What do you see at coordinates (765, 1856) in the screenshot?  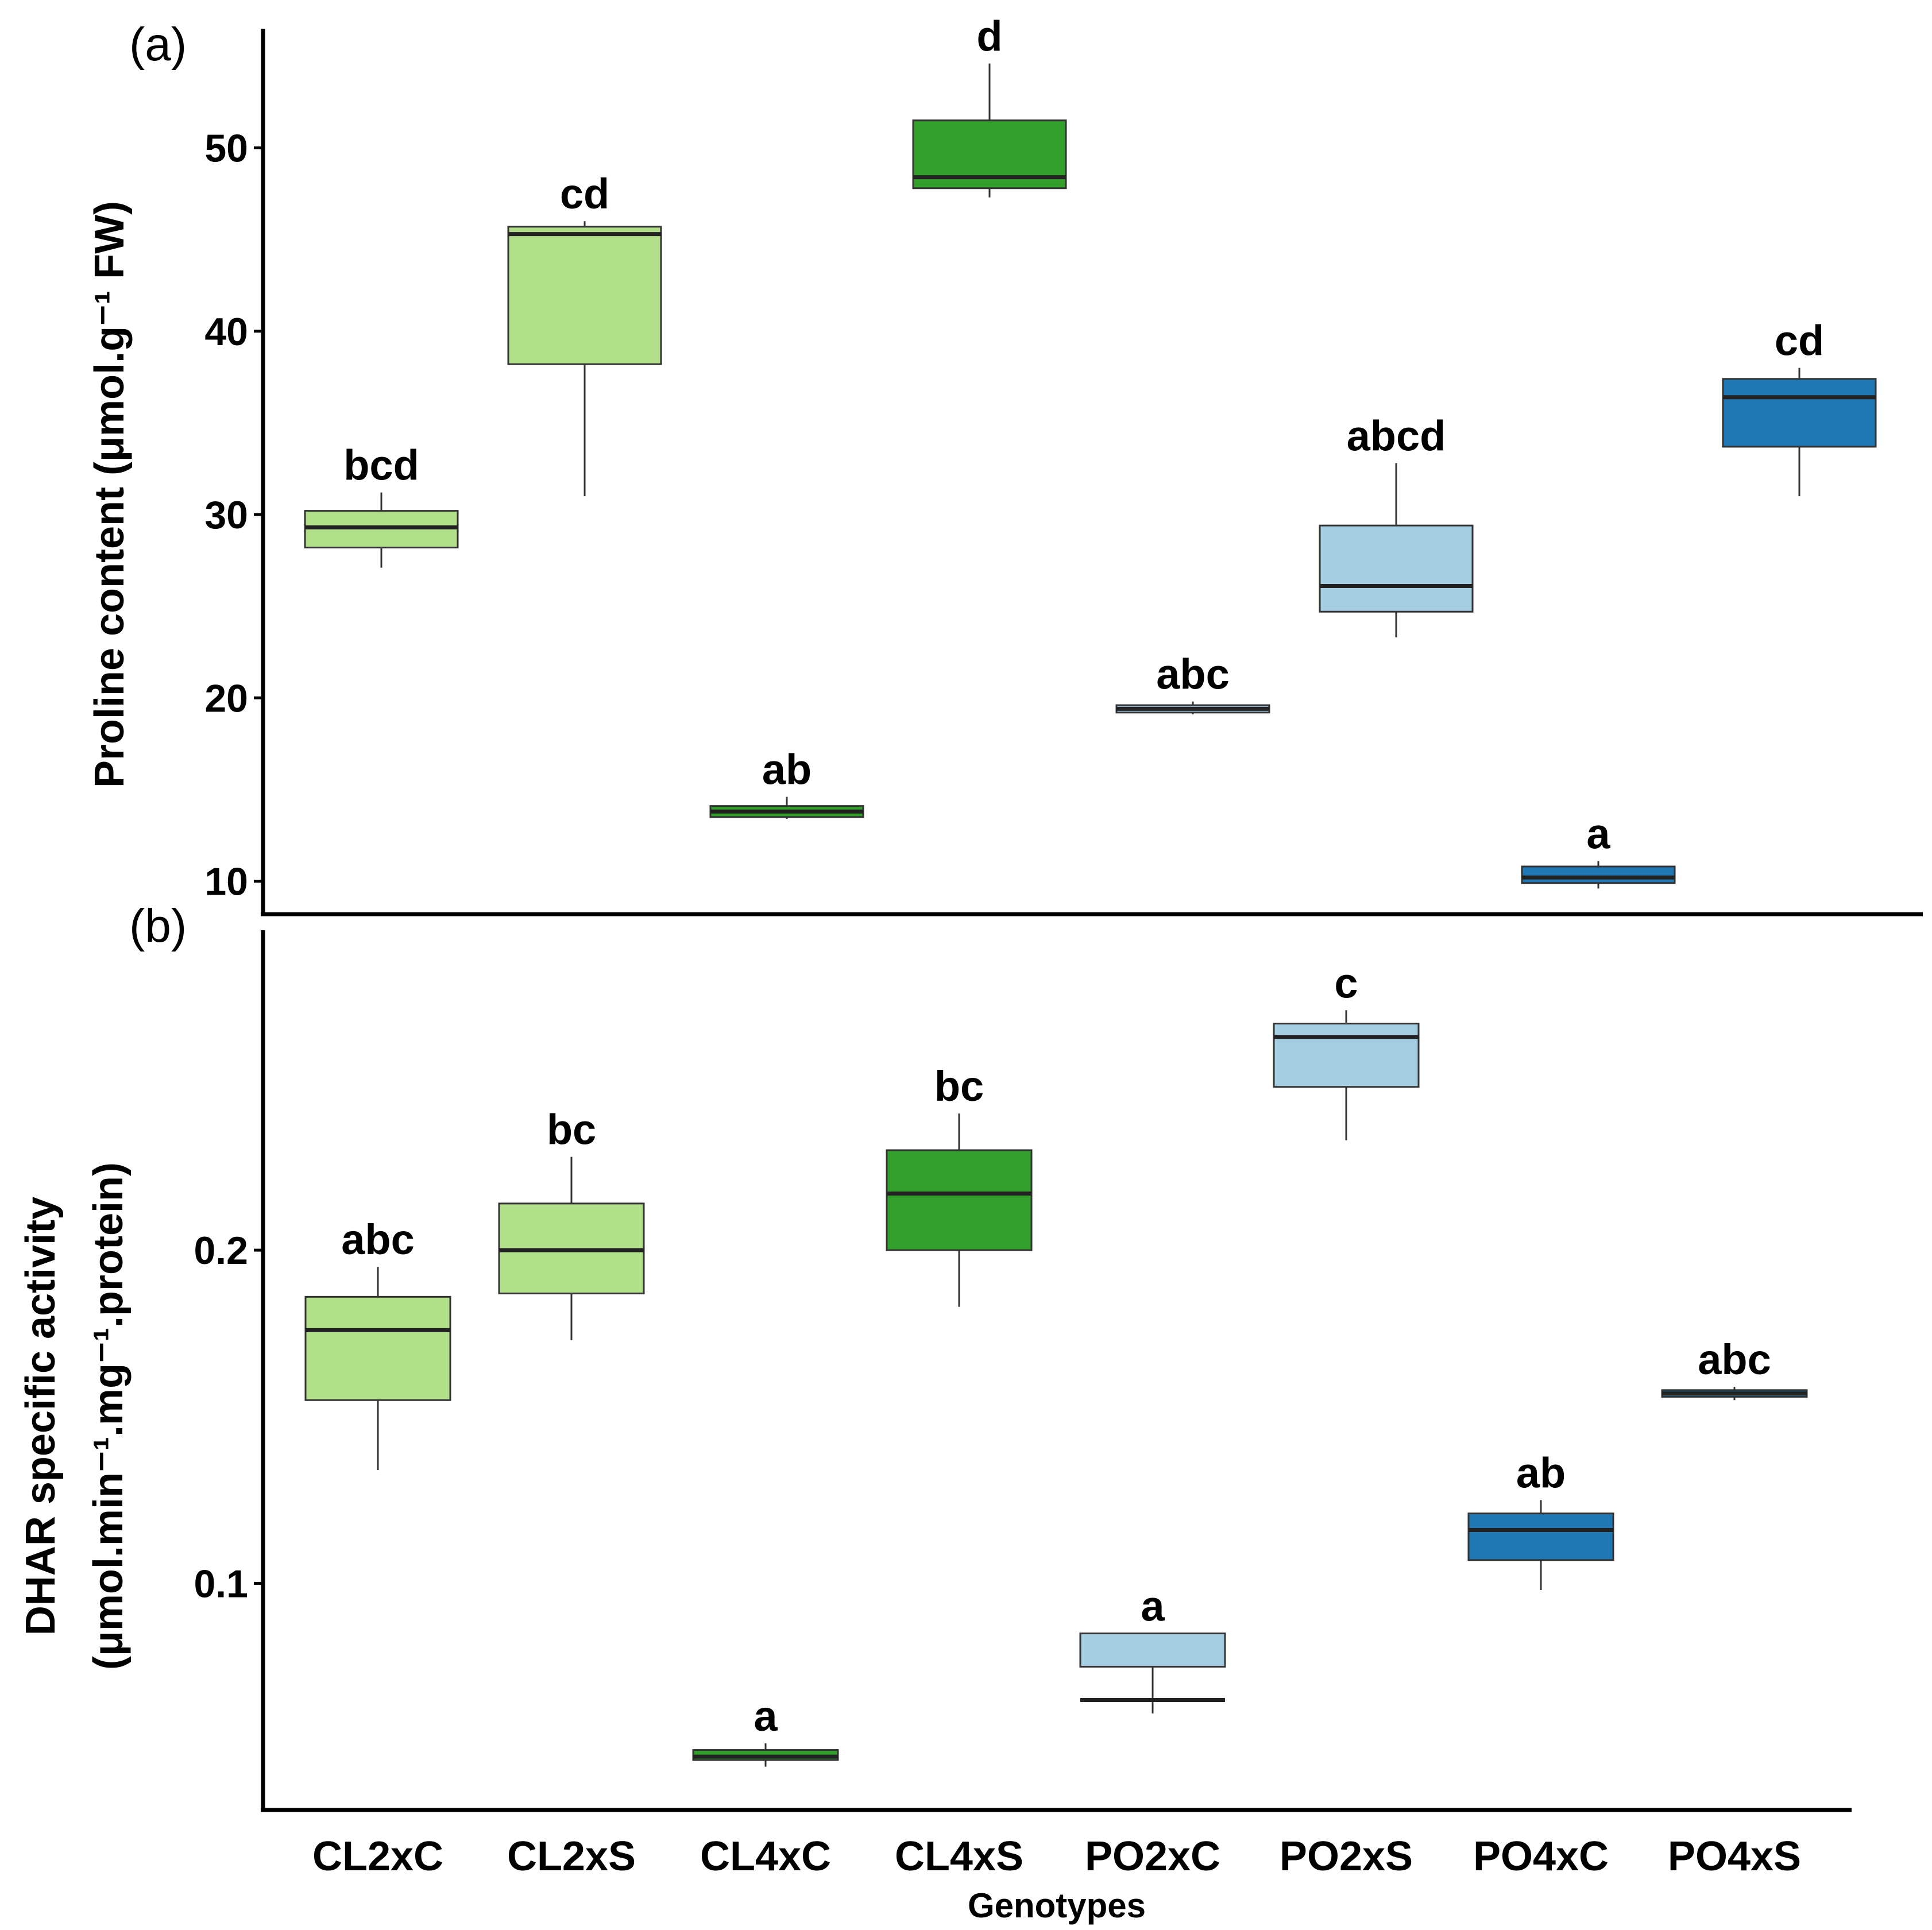 I see `x-tick-label: CL4xC` at bounding box center [765, 1856].